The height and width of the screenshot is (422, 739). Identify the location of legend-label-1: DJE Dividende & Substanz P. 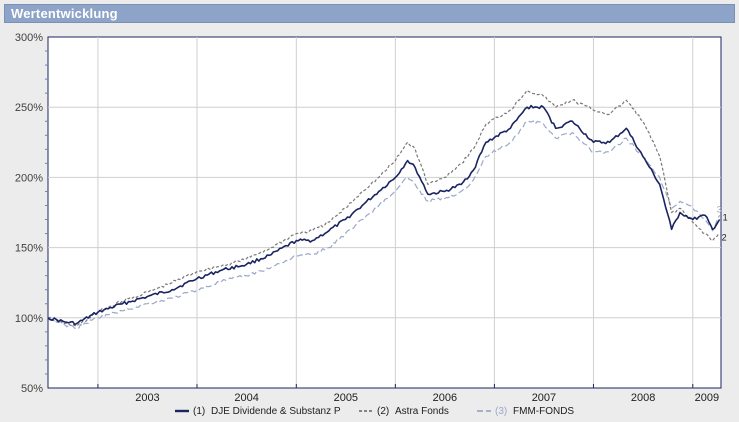
(276, 411).